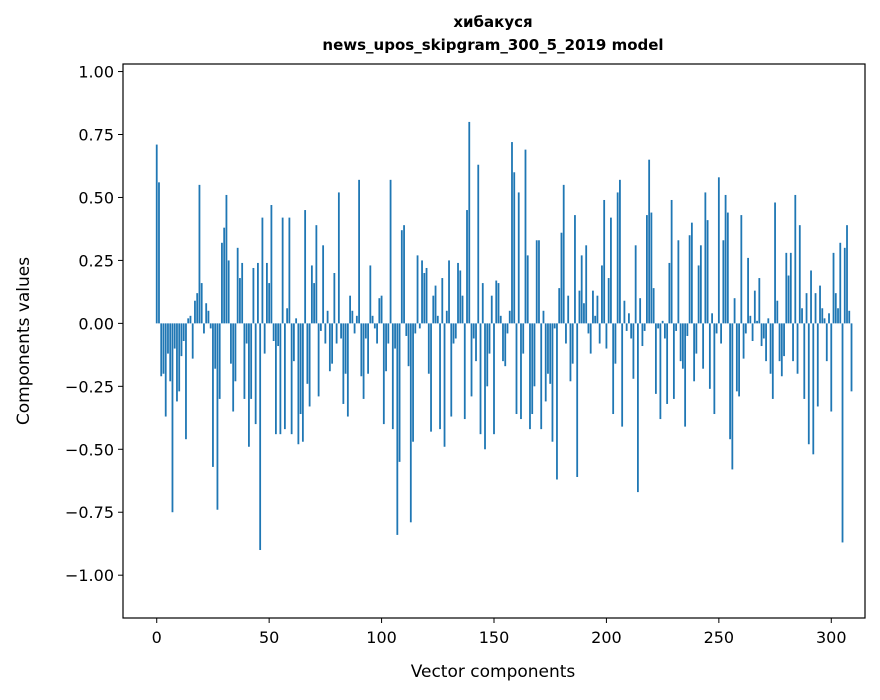  What do you see at coordinates (492, 22) in the screenshot?
I see `chart-title: хибакуся` at bounding box center [492, 22].